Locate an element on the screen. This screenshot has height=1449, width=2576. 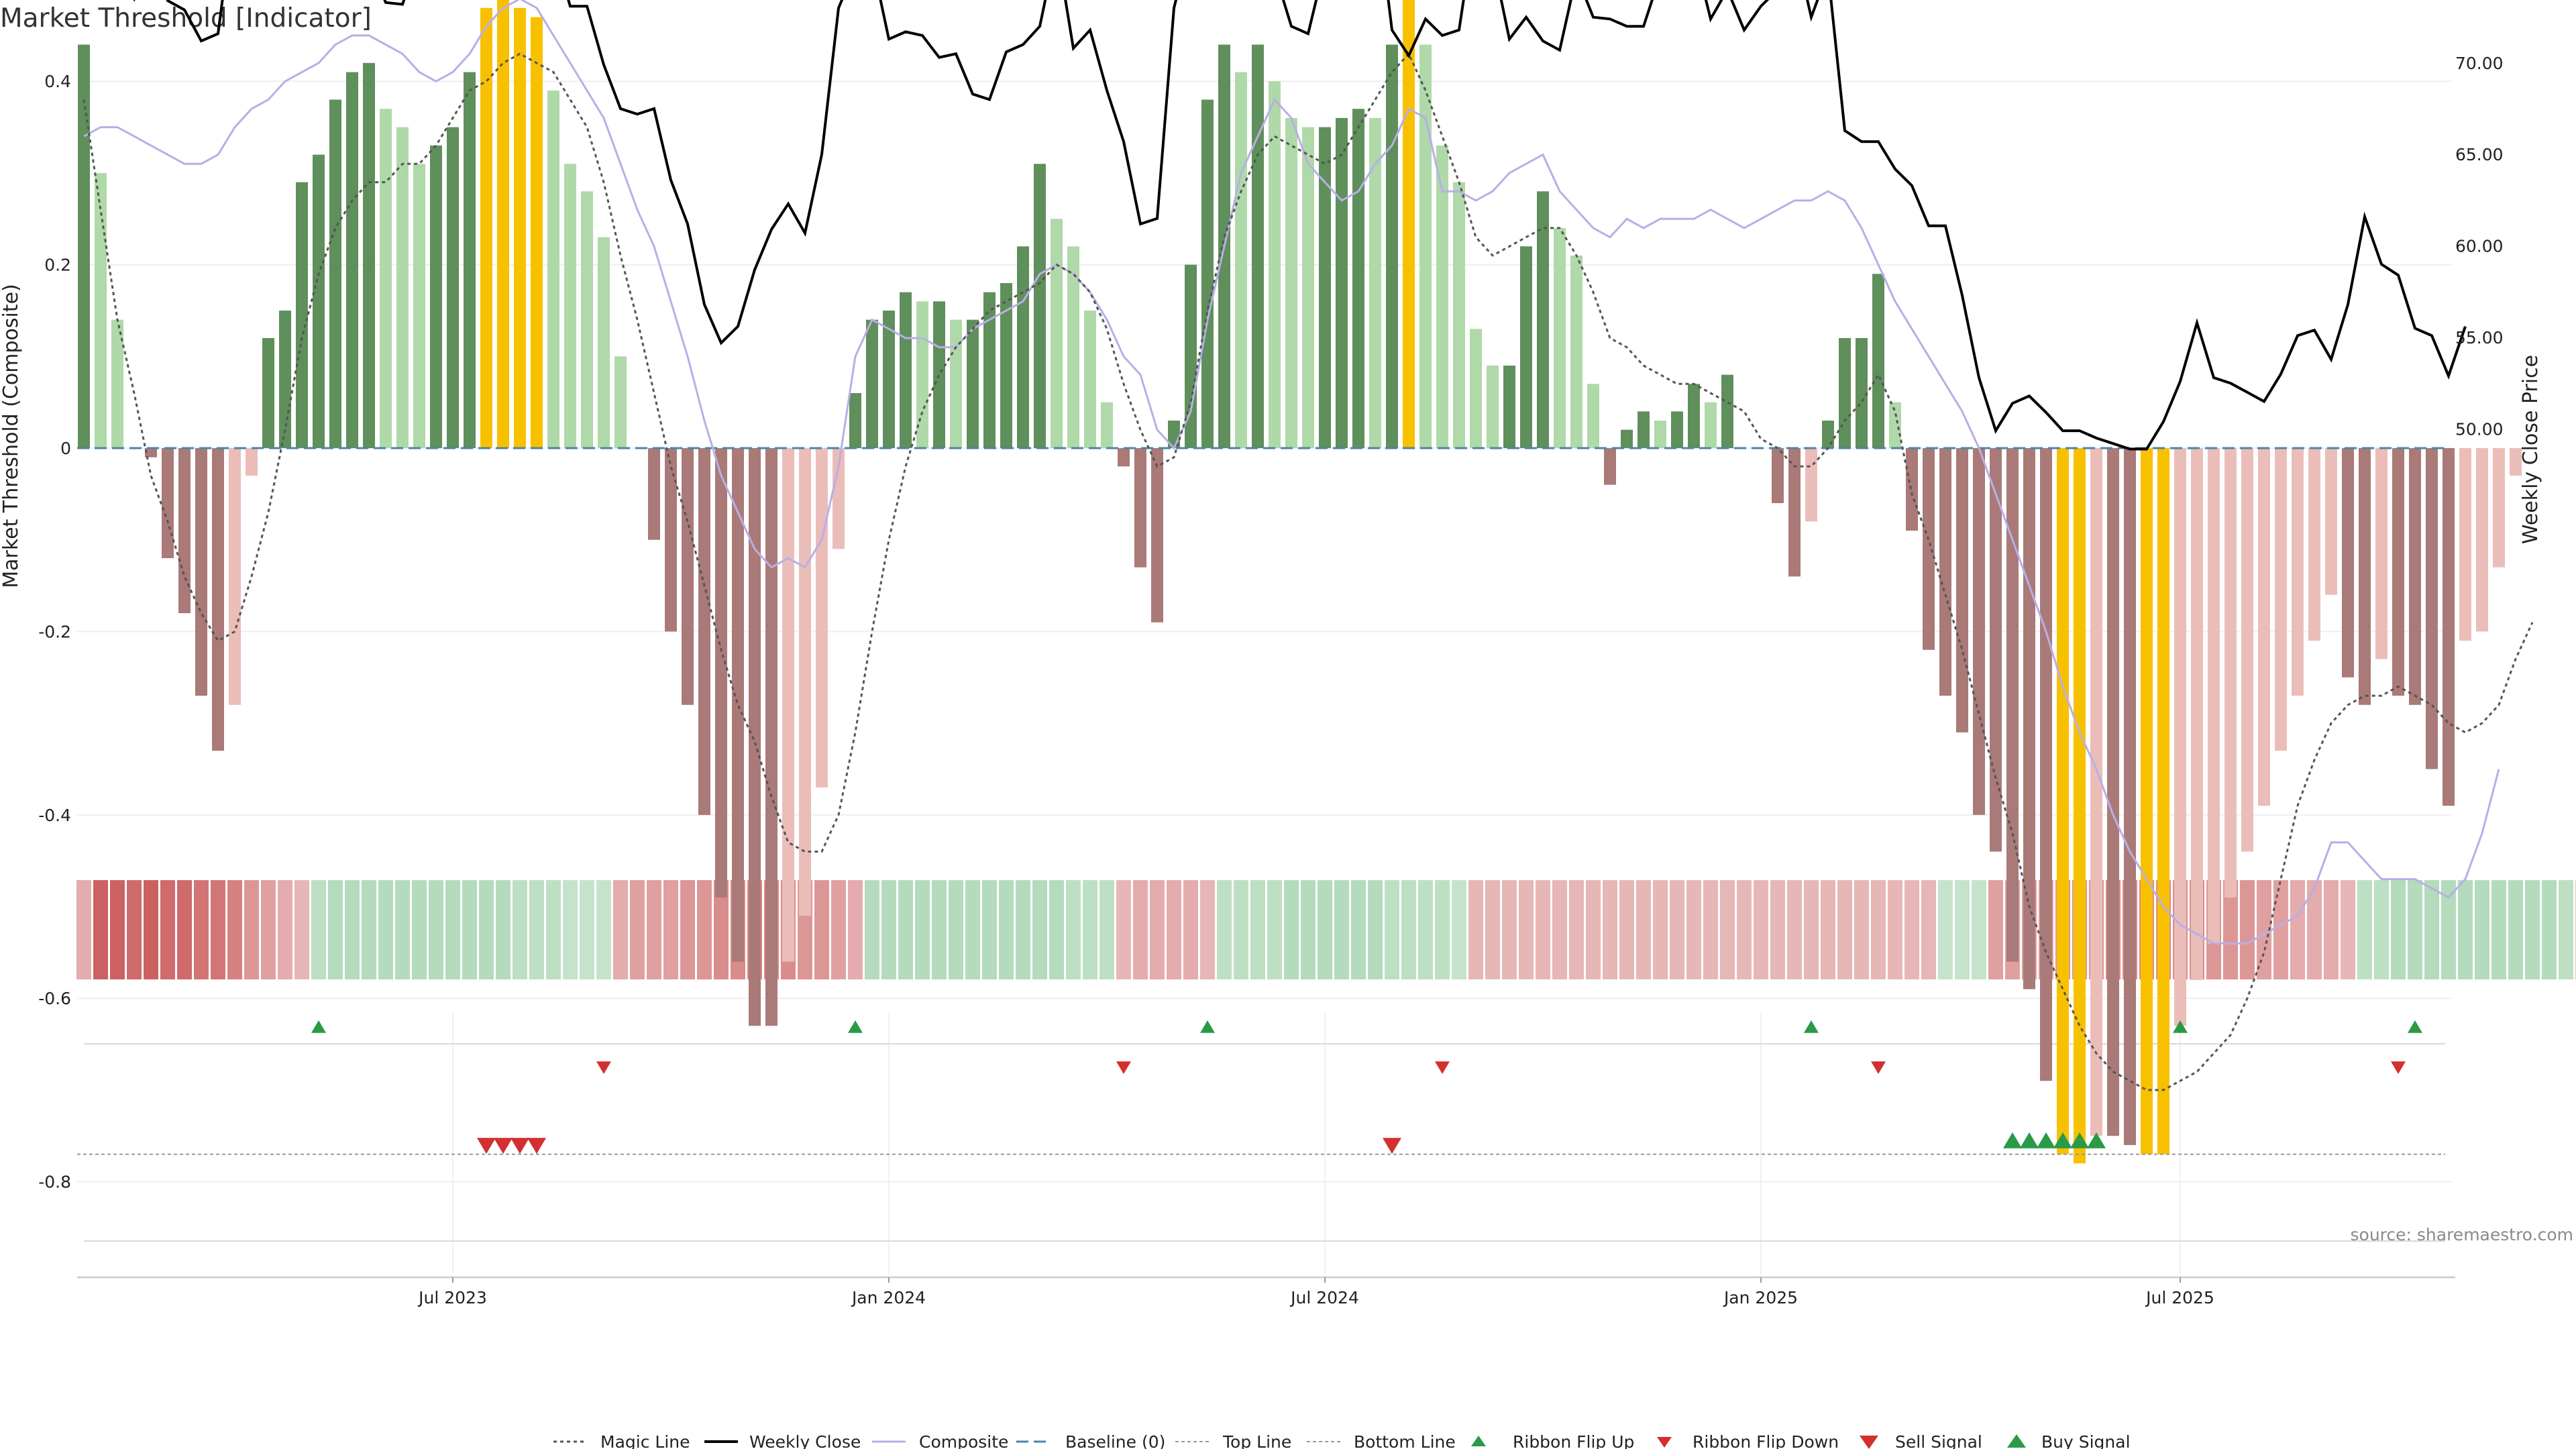
y-tick-label: 0 is located at coordinates (65, 448).